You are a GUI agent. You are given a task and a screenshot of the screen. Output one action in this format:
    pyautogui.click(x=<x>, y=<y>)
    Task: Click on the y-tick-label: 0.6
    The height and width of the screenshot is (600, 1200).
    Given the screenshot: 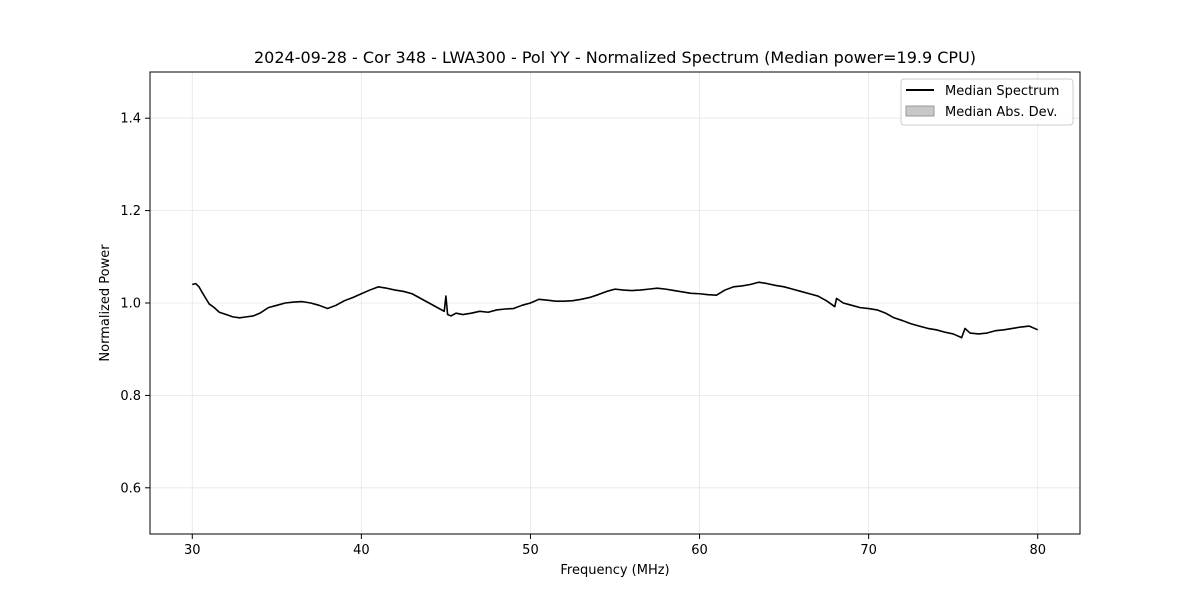 What is the action you would take?
    pyautogui.click(x=130, y=488)
    